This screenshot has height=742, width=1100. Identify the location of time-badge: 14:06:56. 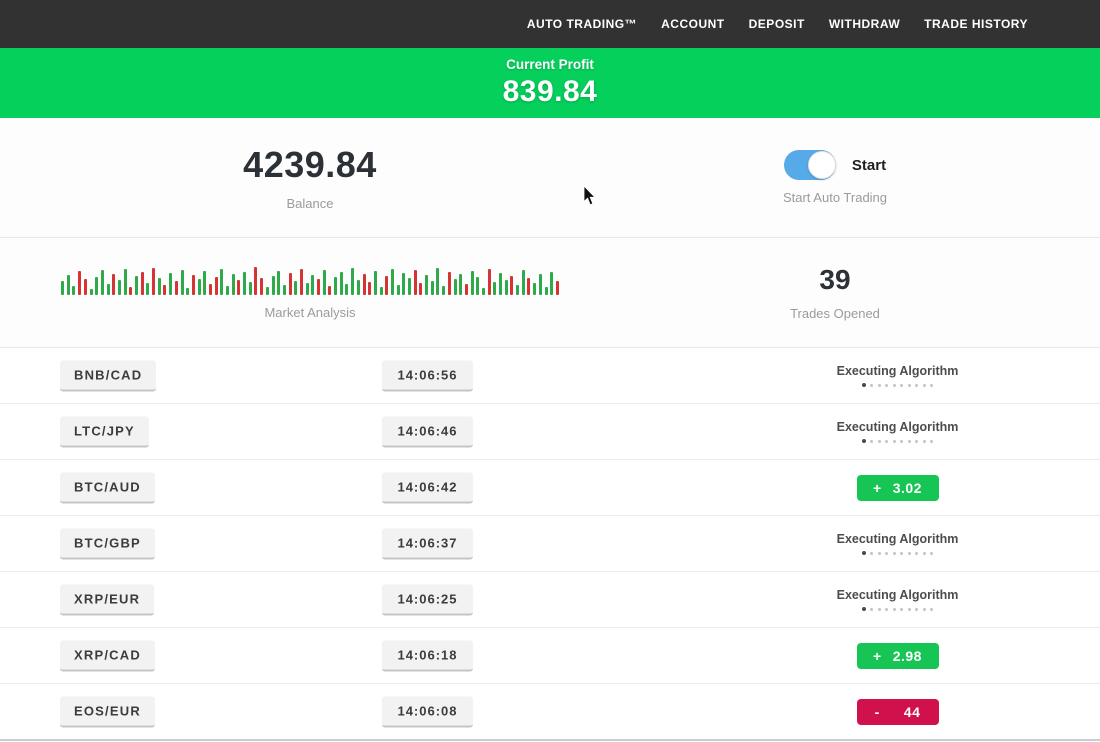
(427, 375).